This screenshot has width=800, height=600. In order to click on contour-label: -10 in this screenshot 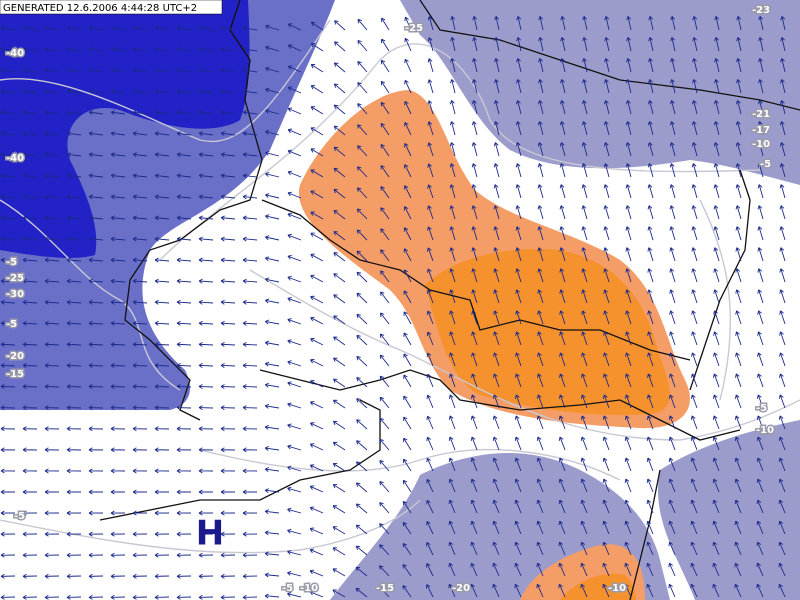, I will do `click(761, 144)`.